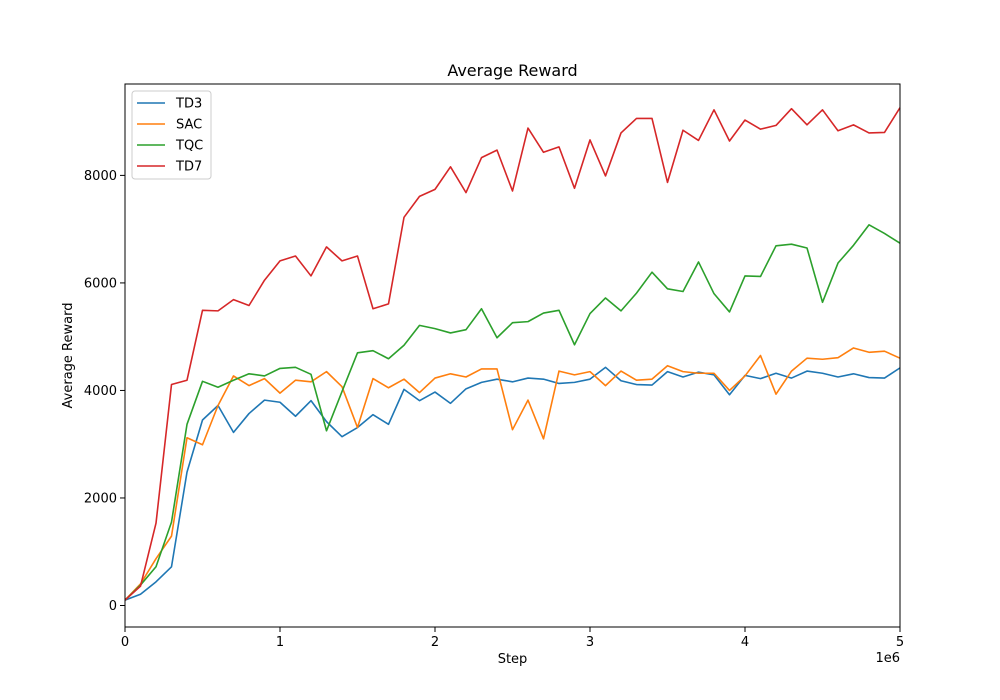 The height and width of the screenshot is (700, 1000). I want to click on legend-label-sac: SAC, so click(189, 125).